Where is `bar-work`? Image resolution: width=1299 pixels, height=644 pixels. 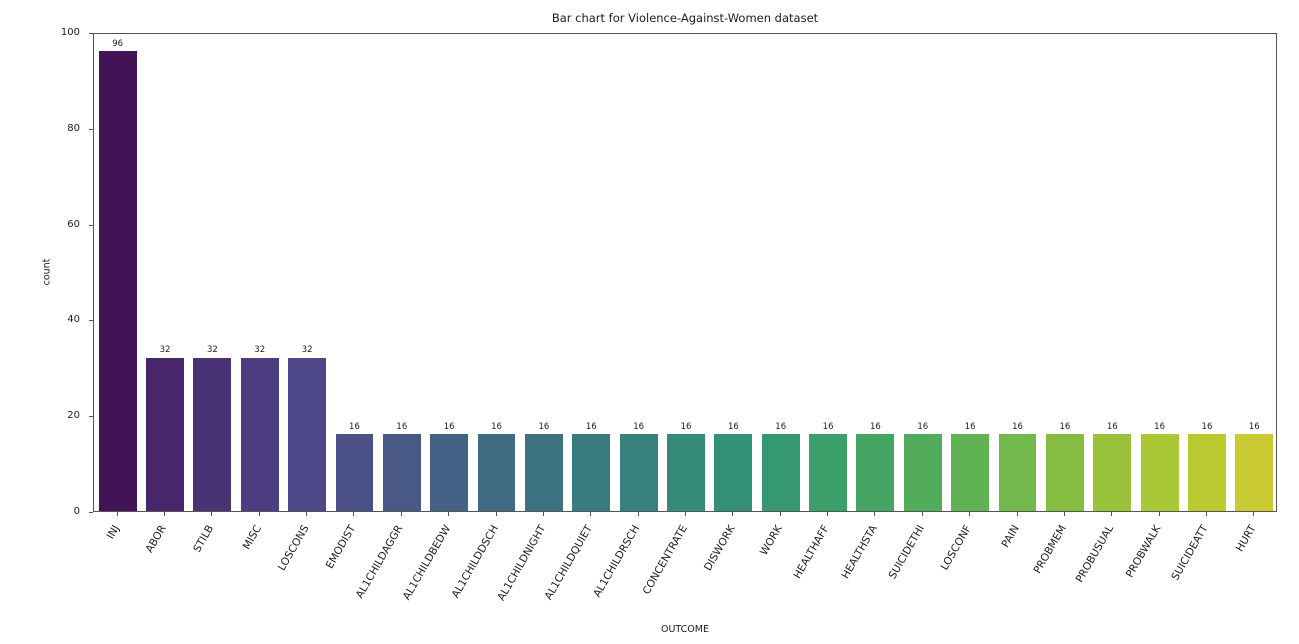
bar-work is located at coordinates (780, 472).